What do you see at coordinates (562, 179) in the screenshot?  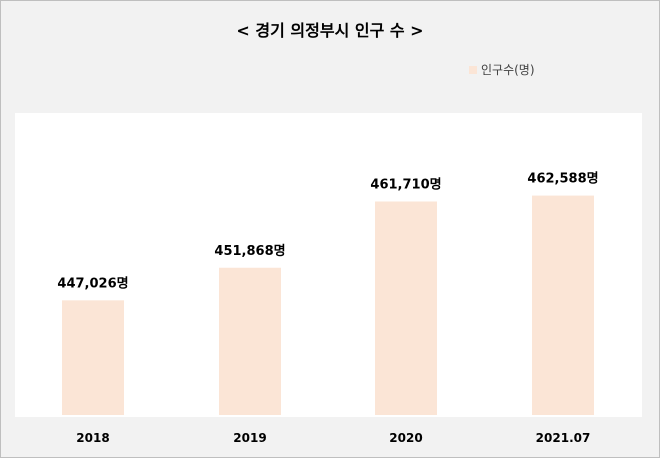 I see `data-label-2021.07: 462,588명` at bounding box center [562, 179].